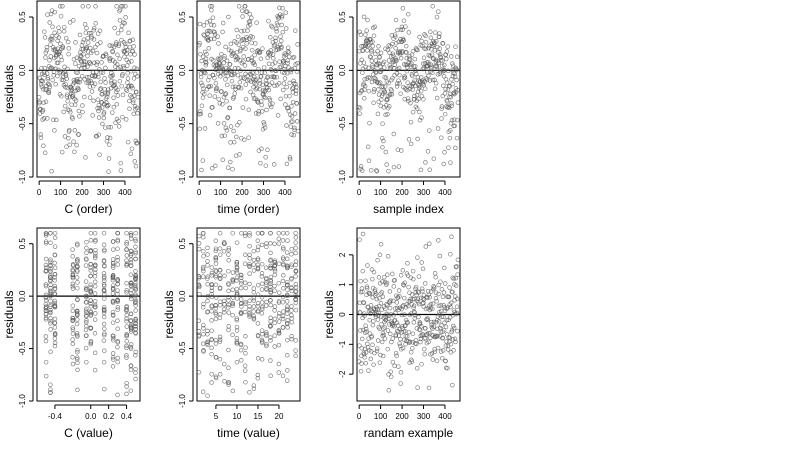 This screenshot has width=800, height=450. What do you see at coordinates (381, 192) in the screenshot?
I see `x-tick-label: 100` at bounding box center [381, 192].